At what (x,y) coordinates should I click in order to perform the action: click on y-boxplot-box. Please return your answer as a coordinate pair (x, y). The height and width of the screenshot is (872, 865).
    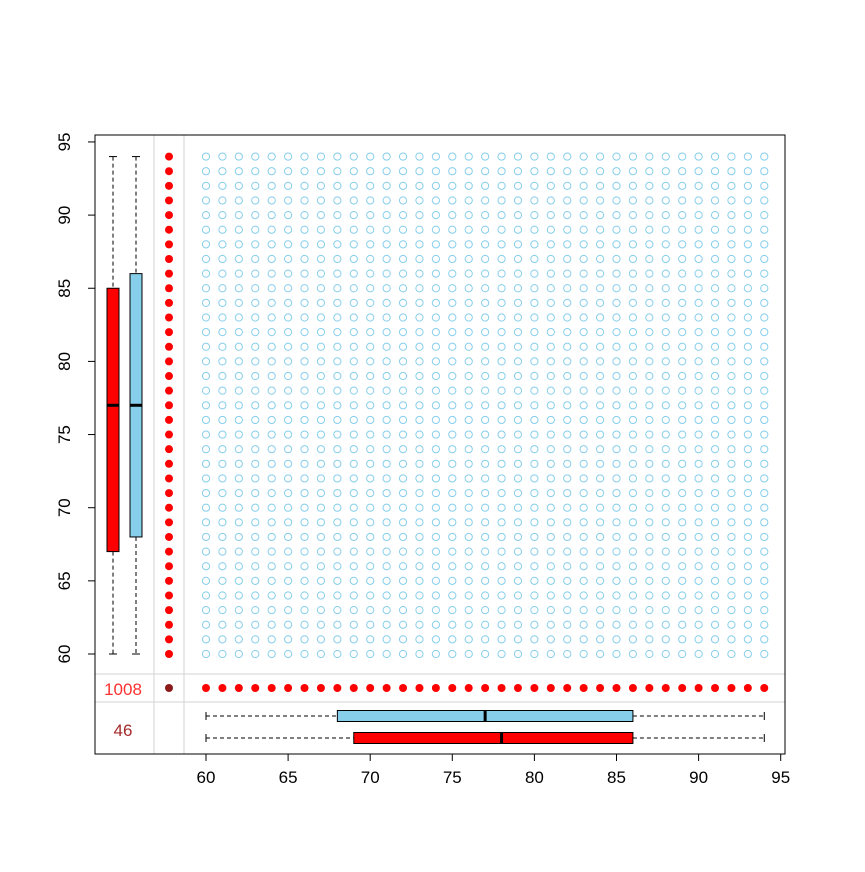
    Looking at the image, I should click on (113, 420).